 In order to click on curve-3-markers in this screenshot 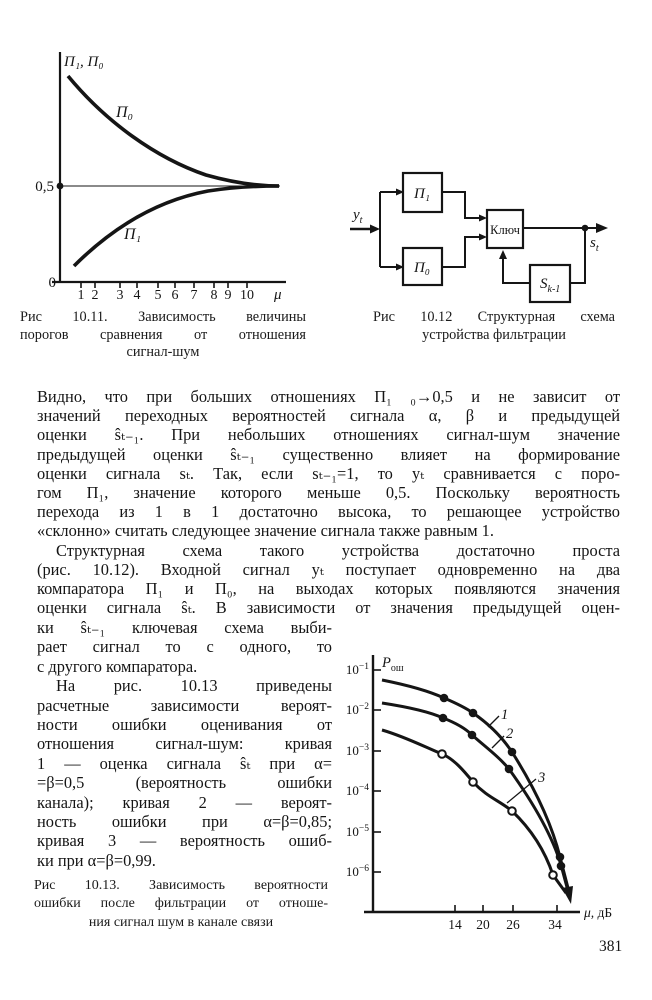, I will do `click(497, 814)`.